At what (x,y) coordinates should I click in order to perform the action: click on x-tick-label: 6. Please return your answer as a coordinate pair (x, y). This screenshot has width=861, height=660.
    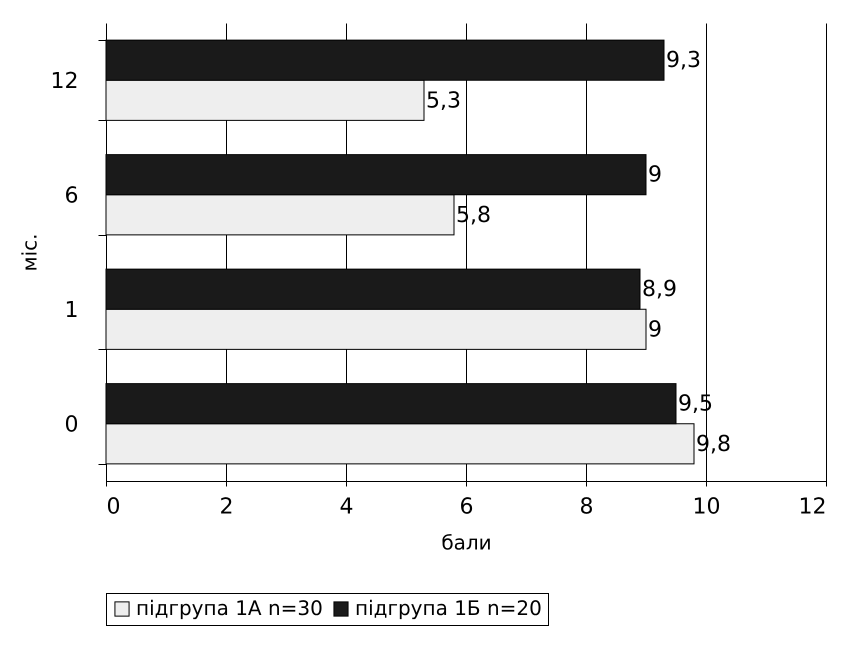
    Looking at the image, I should click on (467, 507).